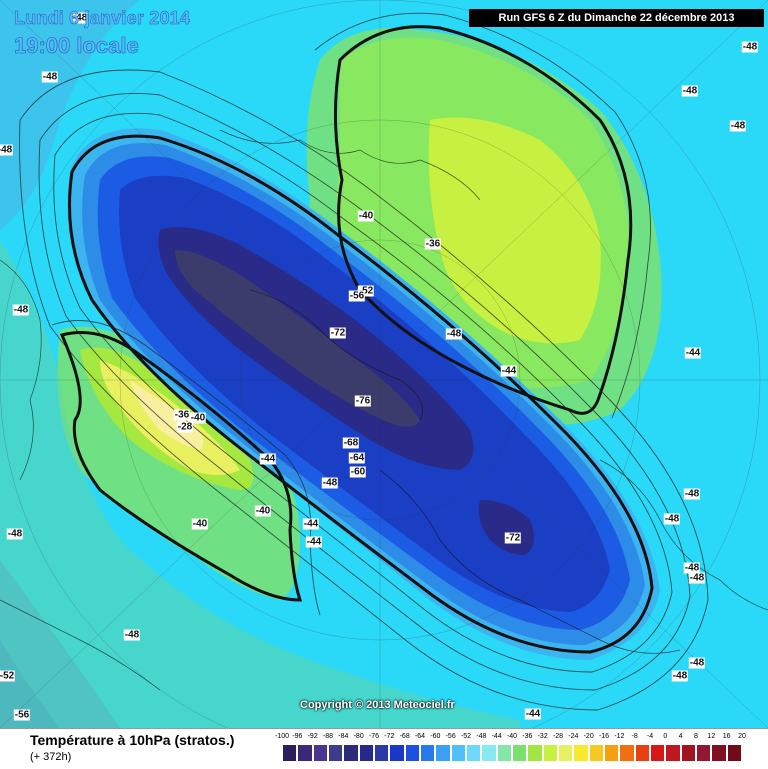 This screenshot has width=768, height=769. What do you see at coordinates (374, 736) in the screenshot?
I see `scale-tick-label: -76` at bounding box center [374, 736].